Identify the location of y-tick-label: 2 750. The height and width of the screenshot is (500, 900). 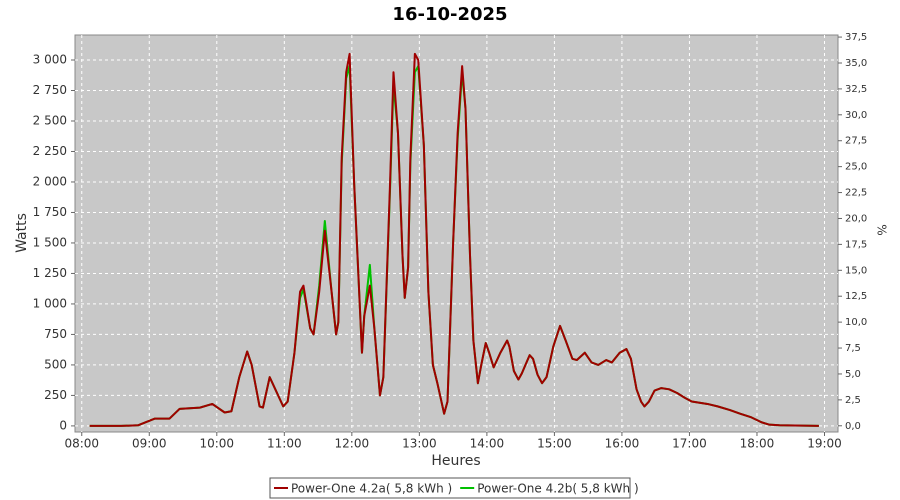
(50, 90).